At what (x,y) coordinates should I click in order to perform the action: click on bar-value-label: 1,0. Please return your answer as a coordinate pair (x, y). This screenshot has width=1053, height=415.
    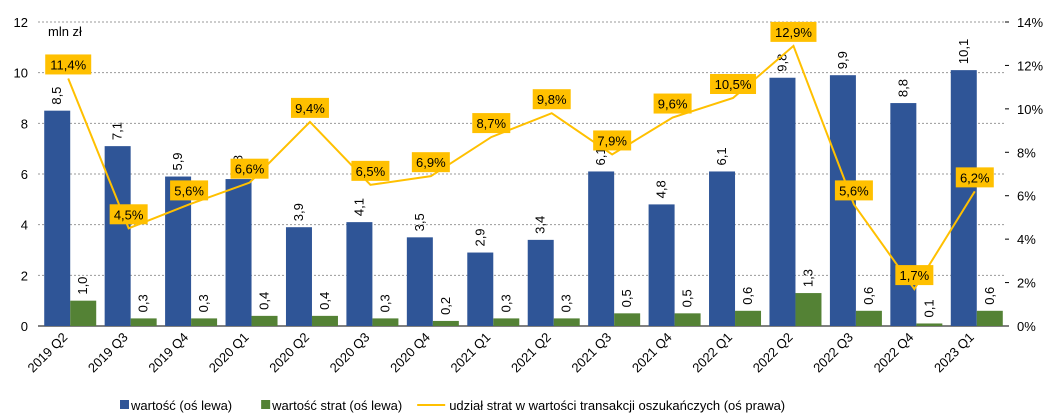
    Looking at the image, I should click on (82, 286).